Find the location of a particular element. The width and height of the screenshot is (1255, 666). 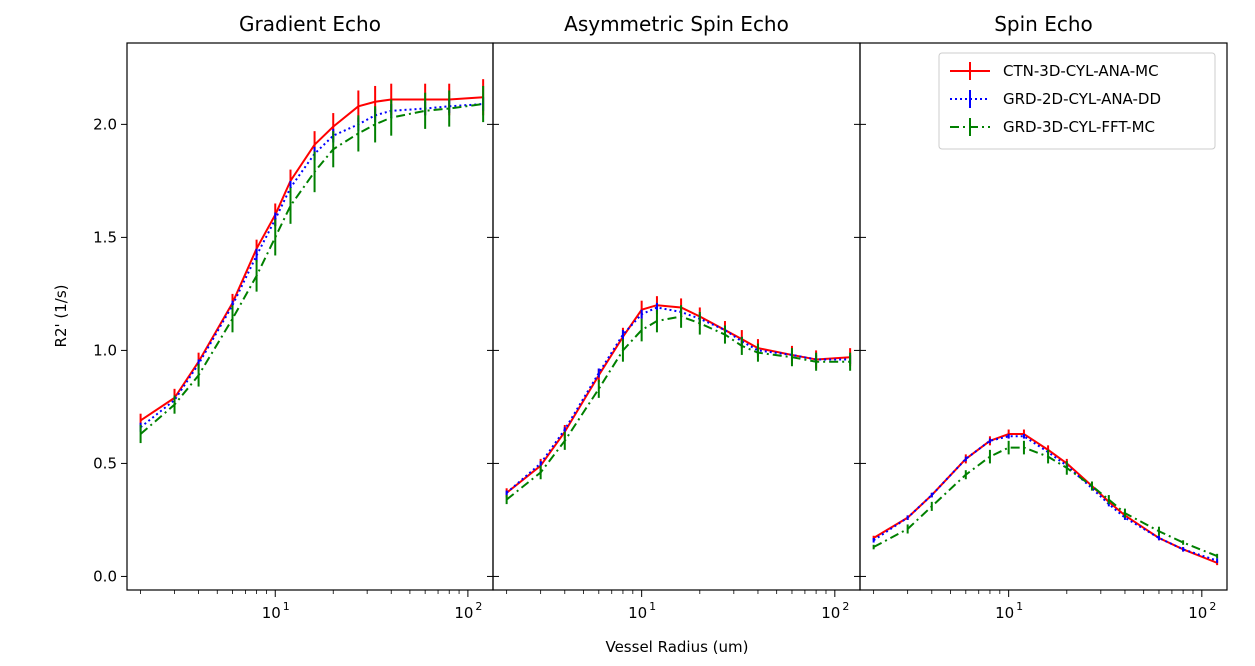

y-tick-label: 0.0 is located at coordinates (105, 576).